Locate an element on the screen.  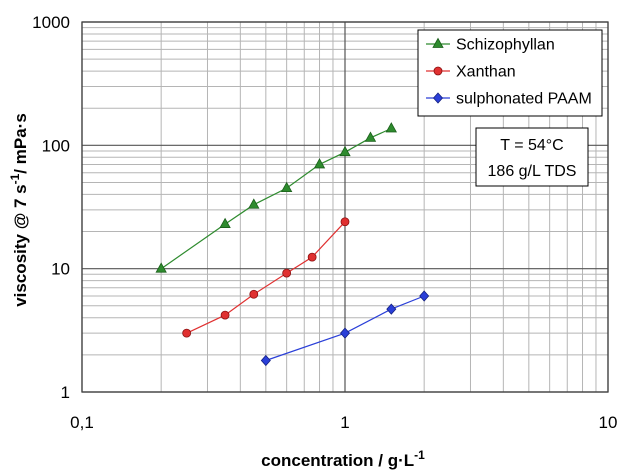
annotation-line-tds: 186 g/L TDS is located at coordinates (532, 171).